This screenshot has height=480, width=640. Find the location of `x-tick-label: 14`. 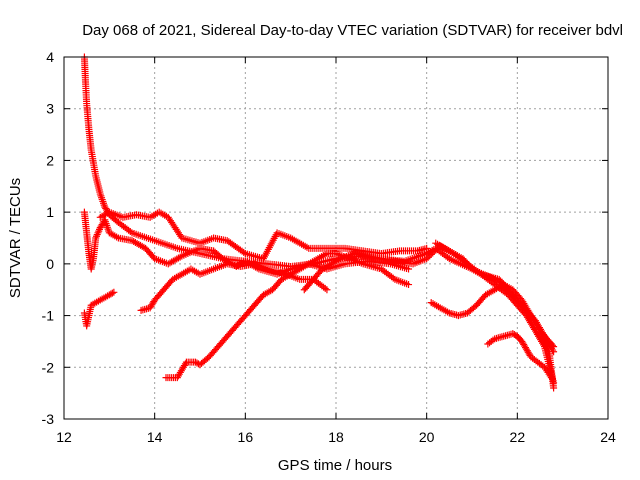

x-tick-label: 14 is located at coordinates (155, 437).